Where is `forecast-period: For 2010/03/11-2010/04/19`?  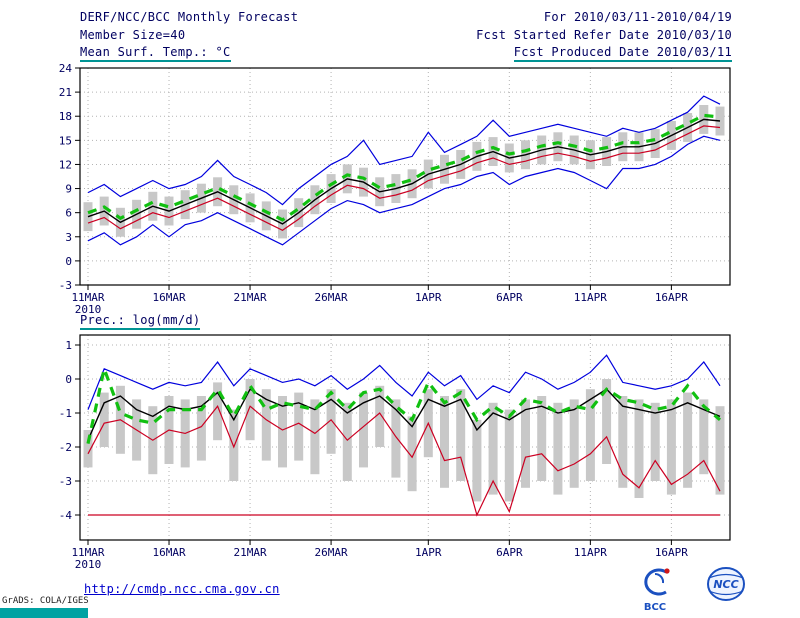 forecast-period: For 2010/03/11-2010/04/19 is located at coordinates (637, 17).